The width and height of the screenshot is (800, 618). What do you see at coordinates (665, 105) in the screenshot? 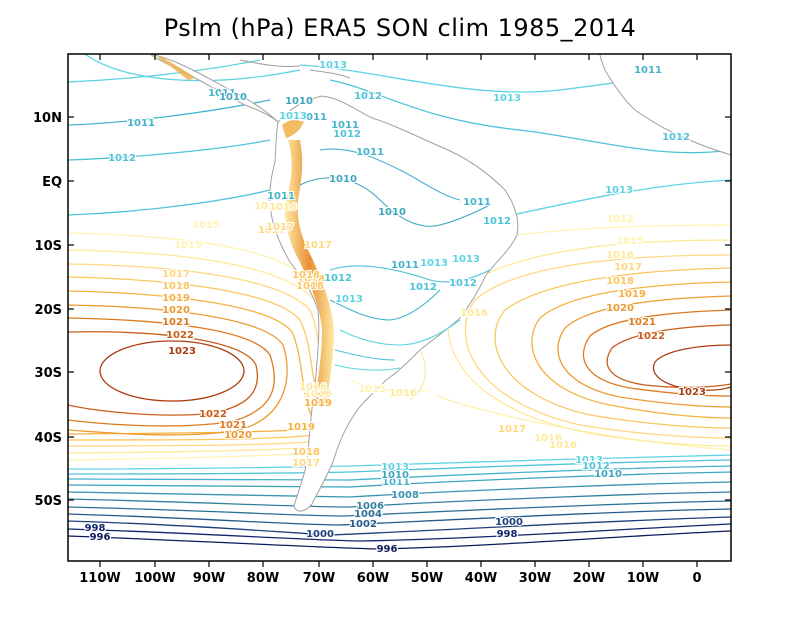
I see `africa-land` at bounding box center [665, 105].